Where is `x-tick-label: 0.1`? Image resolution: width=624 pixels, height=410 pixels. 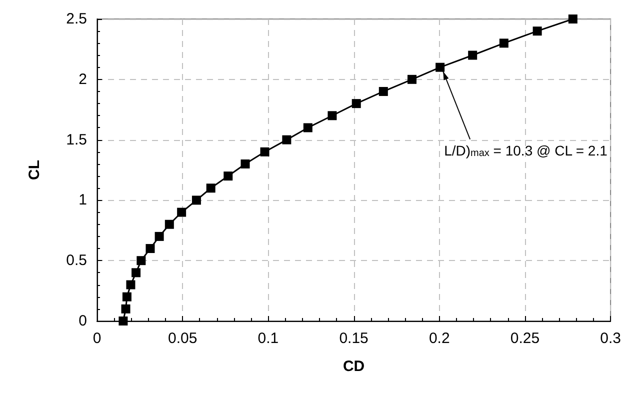
x-tick-label: 0.1 is located at coordinates (268, 338).